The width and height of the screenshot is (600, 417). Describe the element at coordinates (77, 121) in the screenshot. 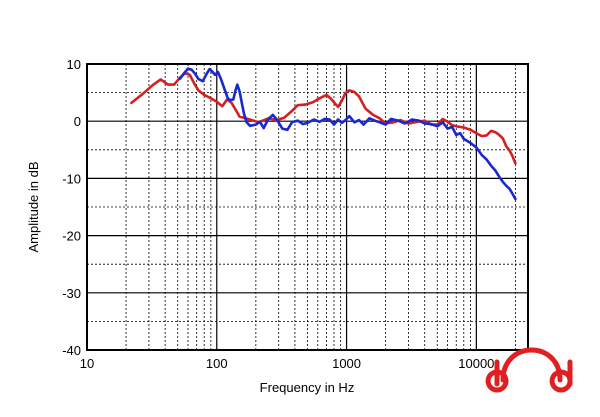

I see `y-tick-label: 0` at that location.